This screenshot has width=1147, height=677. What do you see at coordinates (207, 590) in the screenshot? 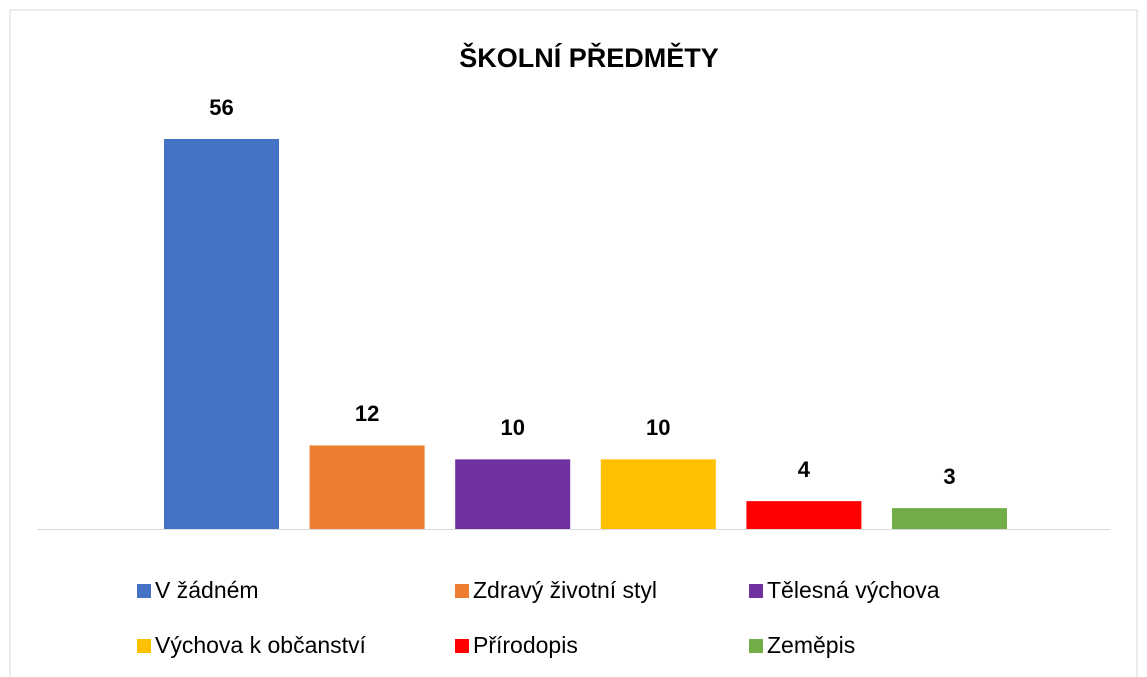
I see `legend-label: V žádném` at bounding box center [207, 590].